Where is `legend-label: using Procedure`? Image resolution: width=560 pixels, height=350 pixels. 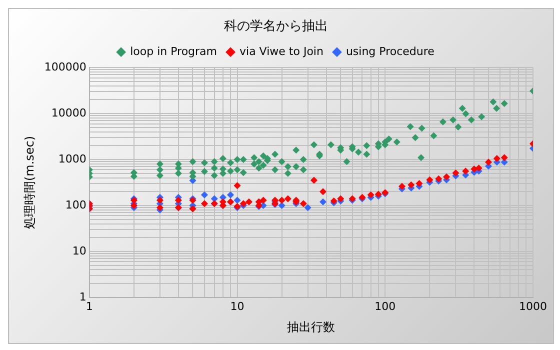 legend-label: using Procedure is located at coordinates (390, 51).